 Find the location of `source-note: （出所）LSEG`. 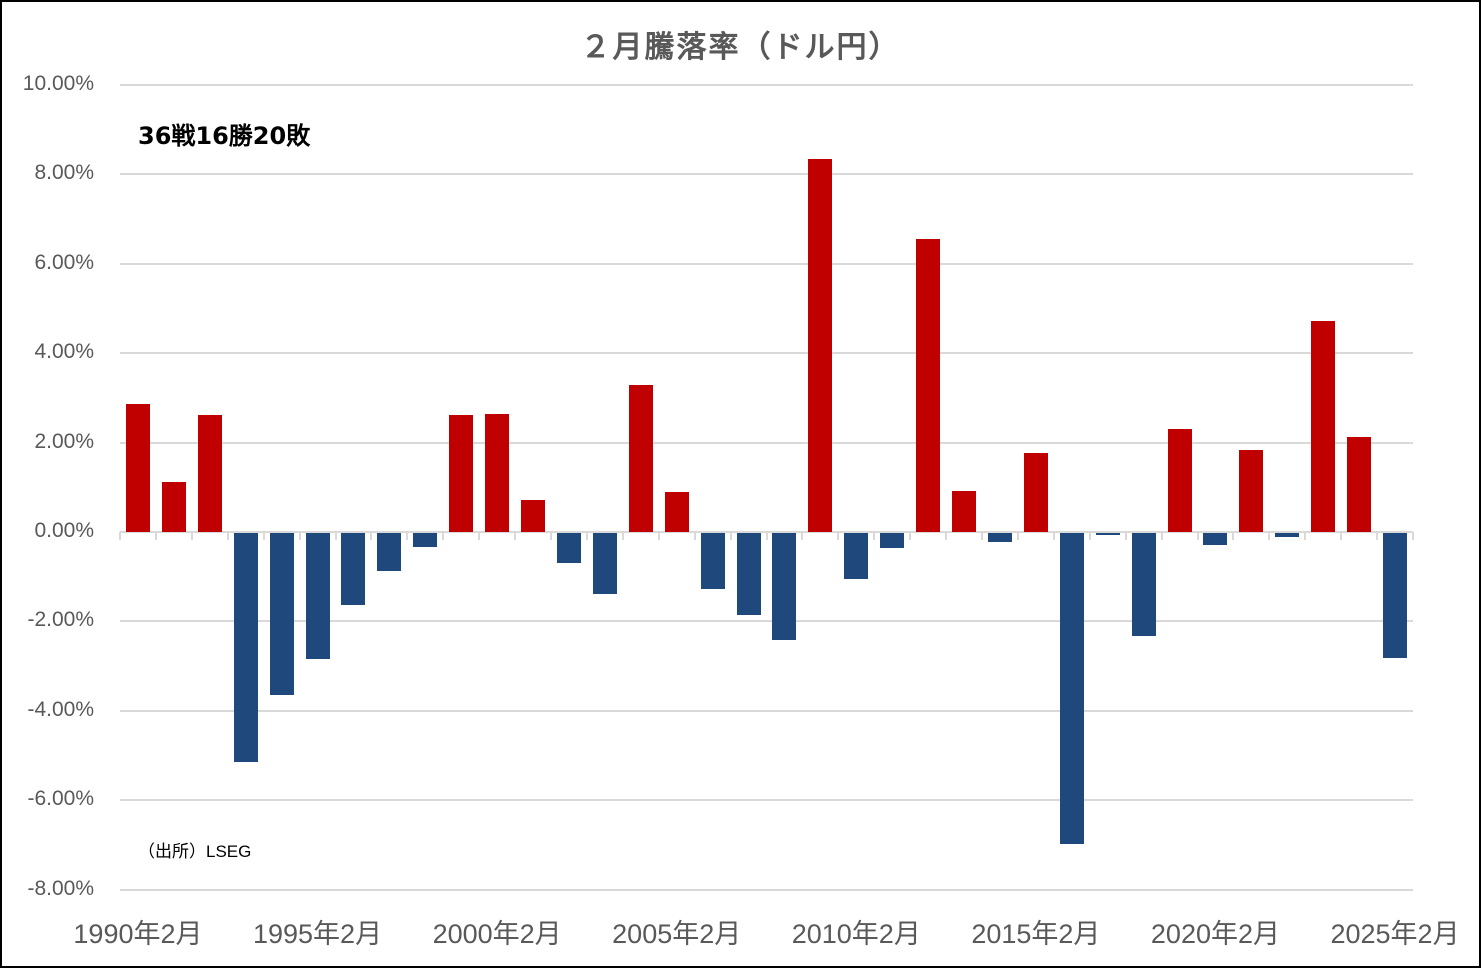

source-note: （出所）LSEG is located at coordinates (195, 851).